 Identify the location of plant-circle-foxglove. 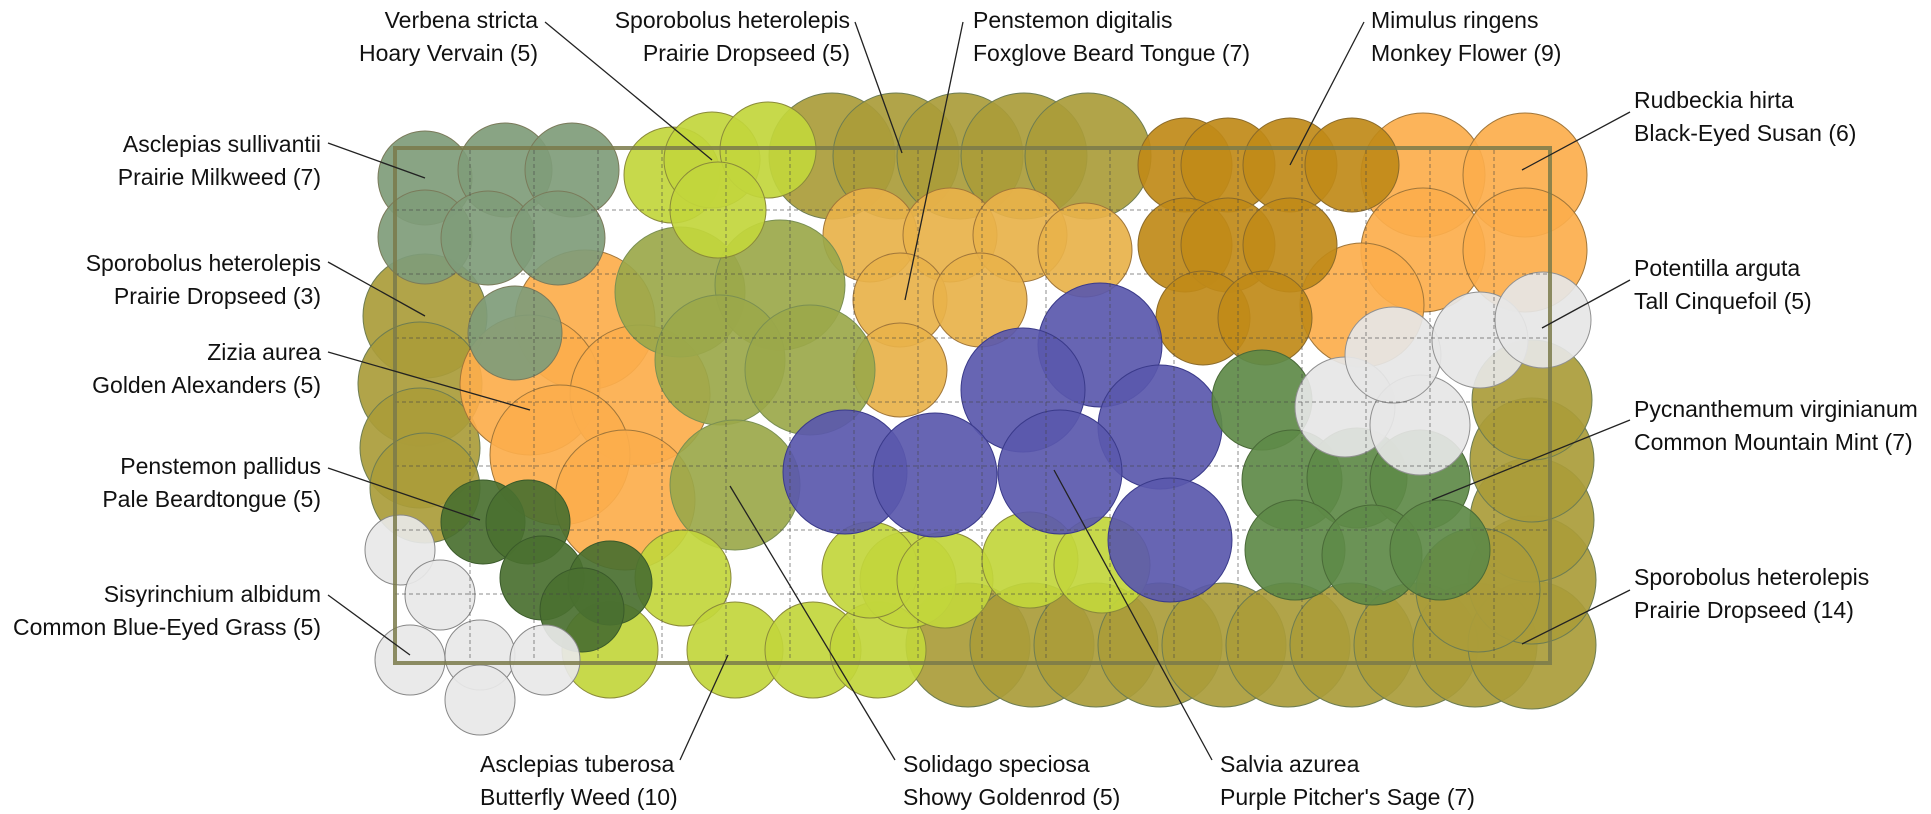
(1085, 250).